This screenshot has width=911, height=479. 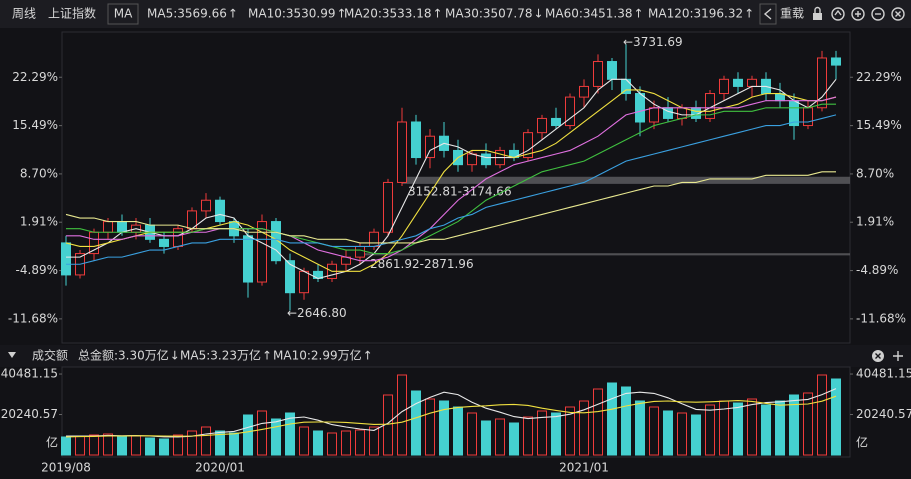 What do you see at coordinates (187, 14) in the screenshot?
I see `legend-entry: MA5:3569.66` at bounding box center [187, 14].